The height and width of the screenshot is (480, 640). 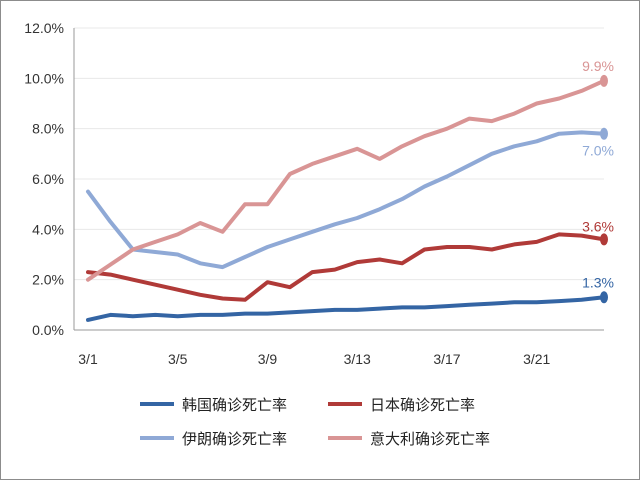 I want to click on legend-label: 日本确诊死亡率, so click(x=422, y=405).